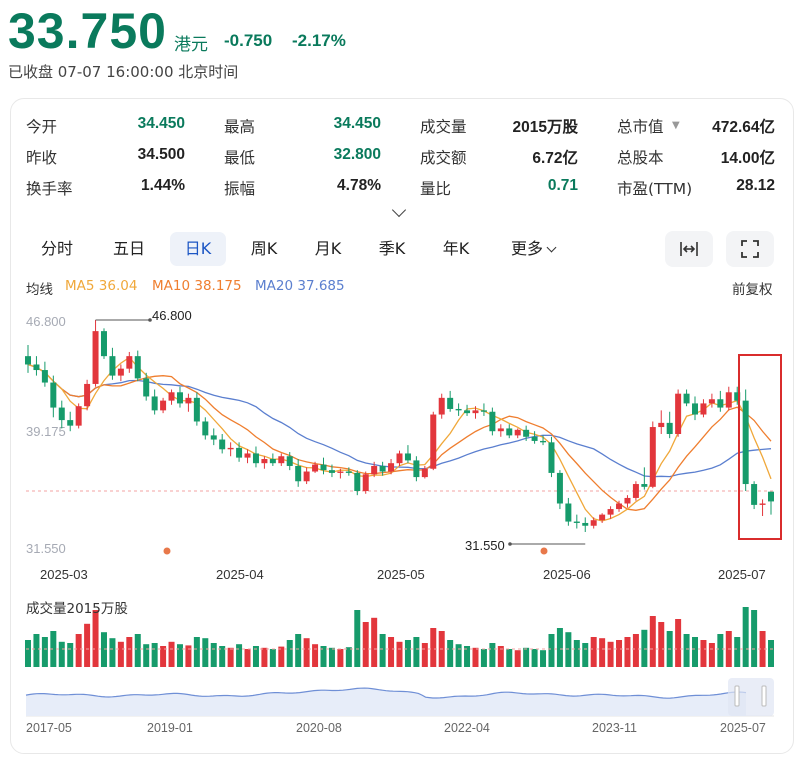 This screenshot has width=799, height=761. What do you see at coordinates (562, 185) in the screenshot?
I see `stat-value: 0.71` at bounding box center [562, 185].